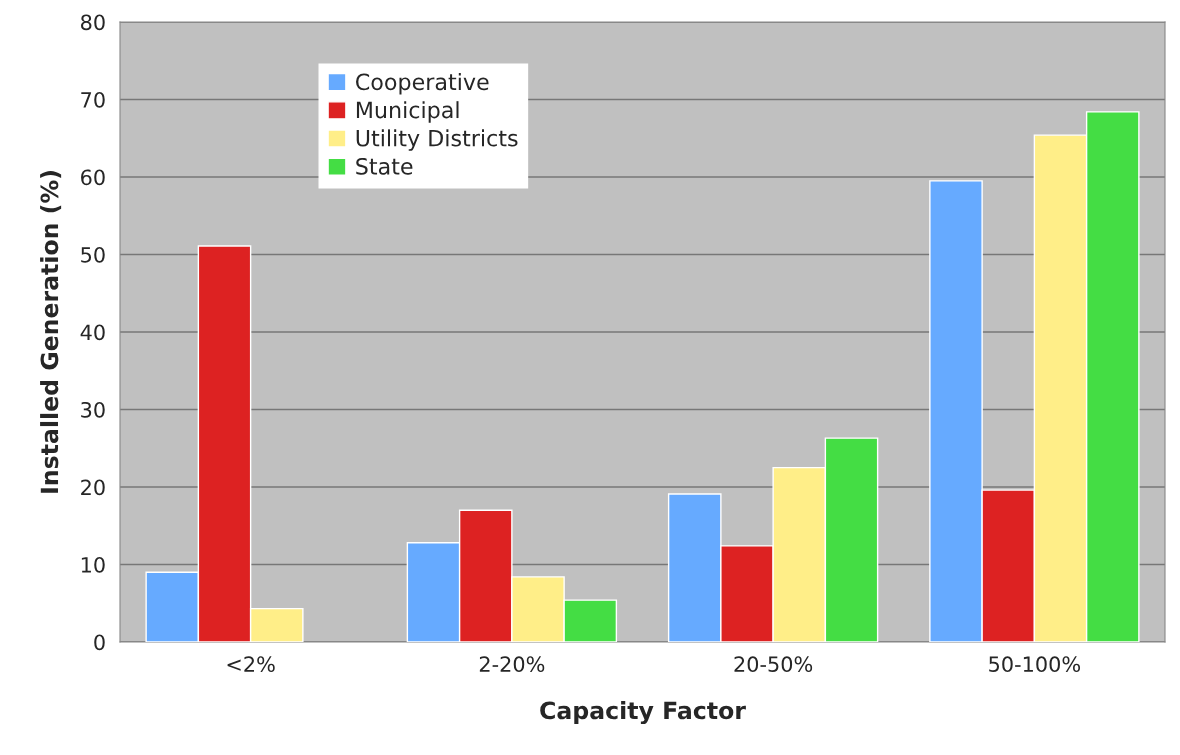 This screenshot has height=755, width=1180. Describe the element at coordinates (93, 564) in the screenshot. I see `y-tick-label: 10` at that location.